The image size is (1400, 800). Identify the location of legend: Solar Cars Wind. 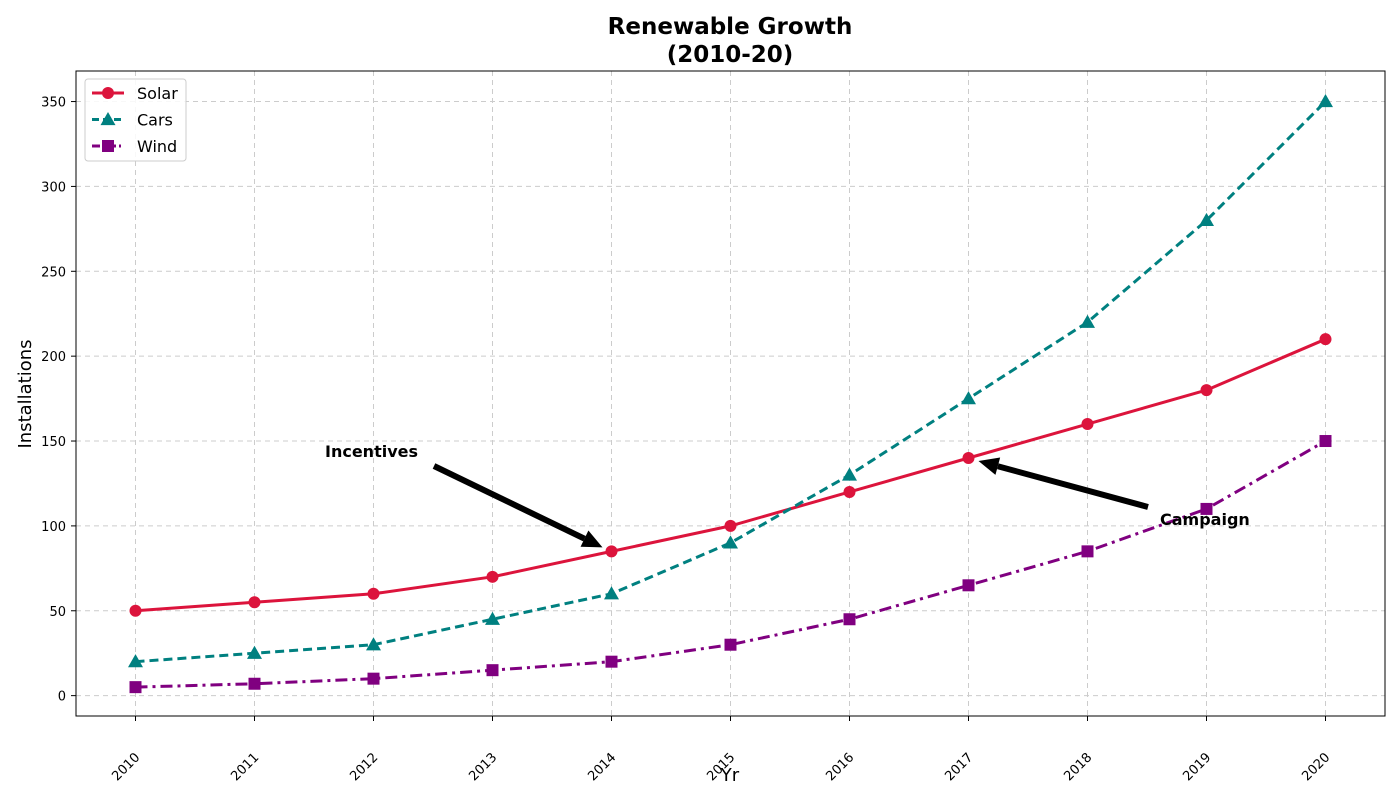
(135, 120).